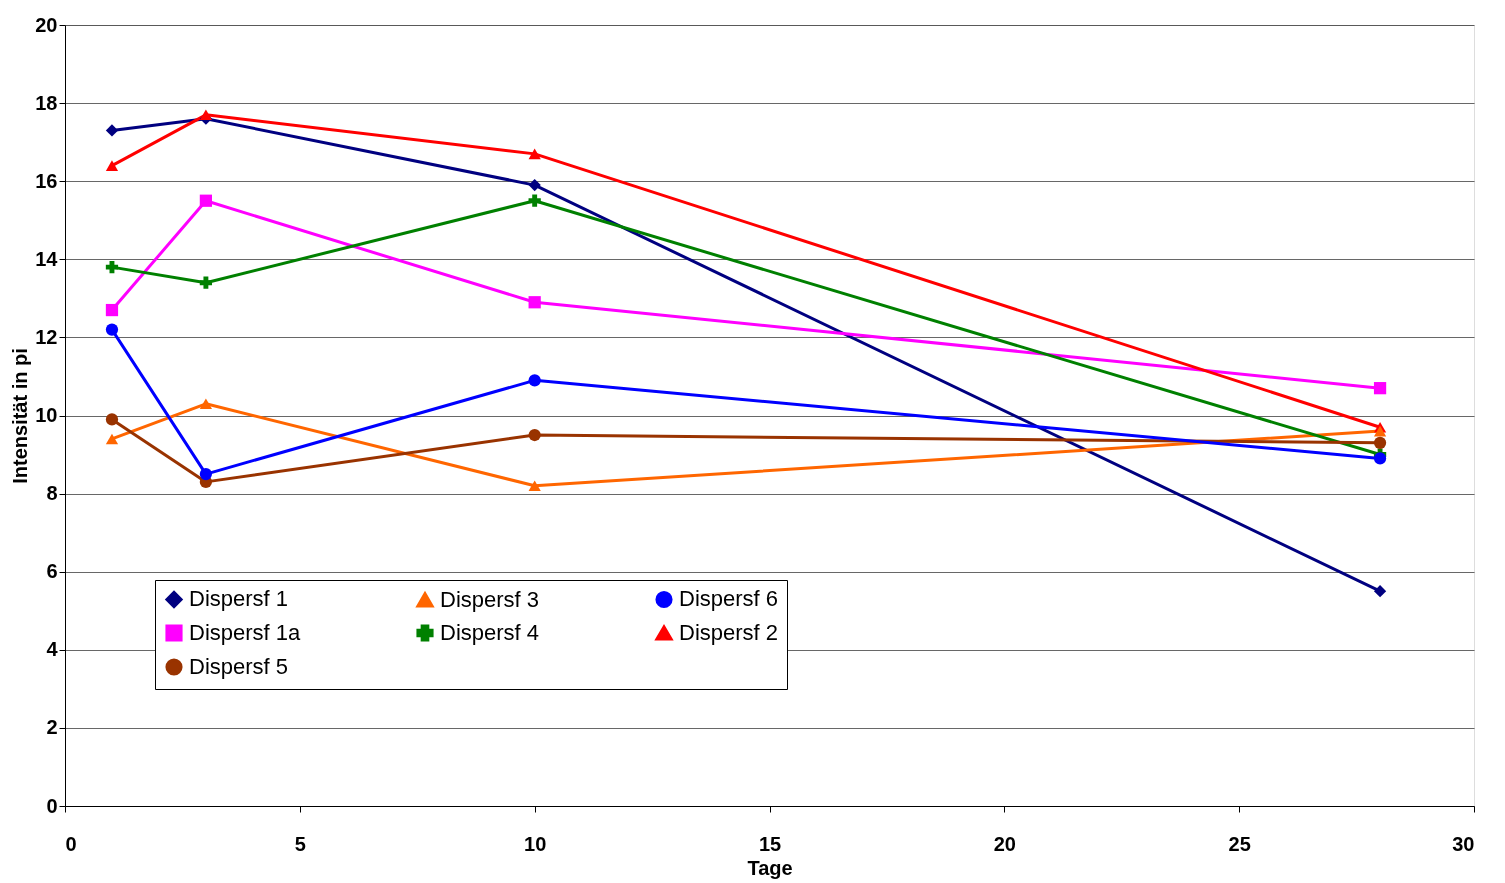  Describe the element at coordinates (239, 666) in the screenshot. I see `legend-label: Dispersf 5` at that location.